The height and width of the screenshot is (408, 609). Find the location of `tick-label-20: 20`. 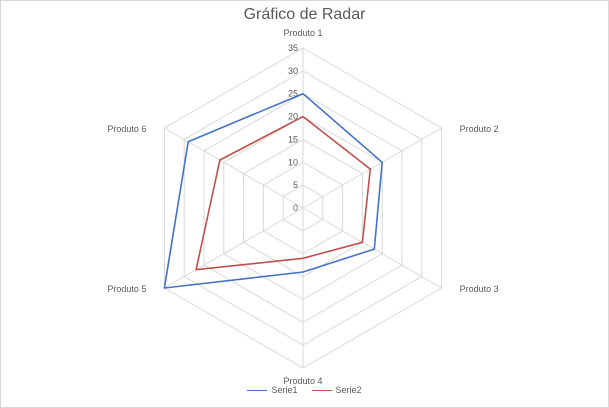

tick-label-20: 20 is located at coordinates (293, 117).